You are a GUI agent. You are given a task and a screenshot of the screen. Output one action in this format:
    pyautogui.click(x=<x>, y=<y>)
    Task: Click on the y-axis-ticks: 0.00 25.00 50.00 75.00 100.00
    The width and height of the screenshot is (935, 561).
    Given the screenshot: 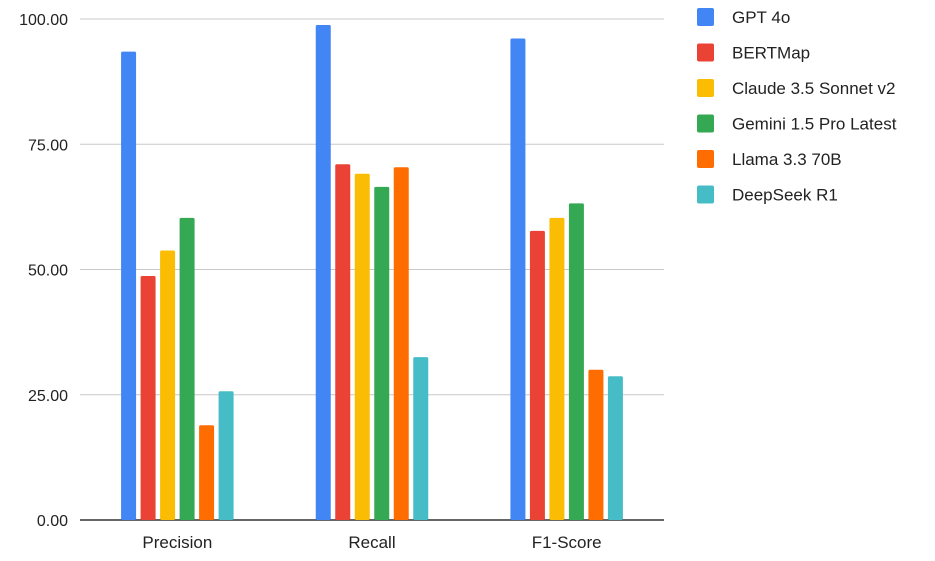 What is the action you would take?
    pyautogui.click(x=43, y=271)
    